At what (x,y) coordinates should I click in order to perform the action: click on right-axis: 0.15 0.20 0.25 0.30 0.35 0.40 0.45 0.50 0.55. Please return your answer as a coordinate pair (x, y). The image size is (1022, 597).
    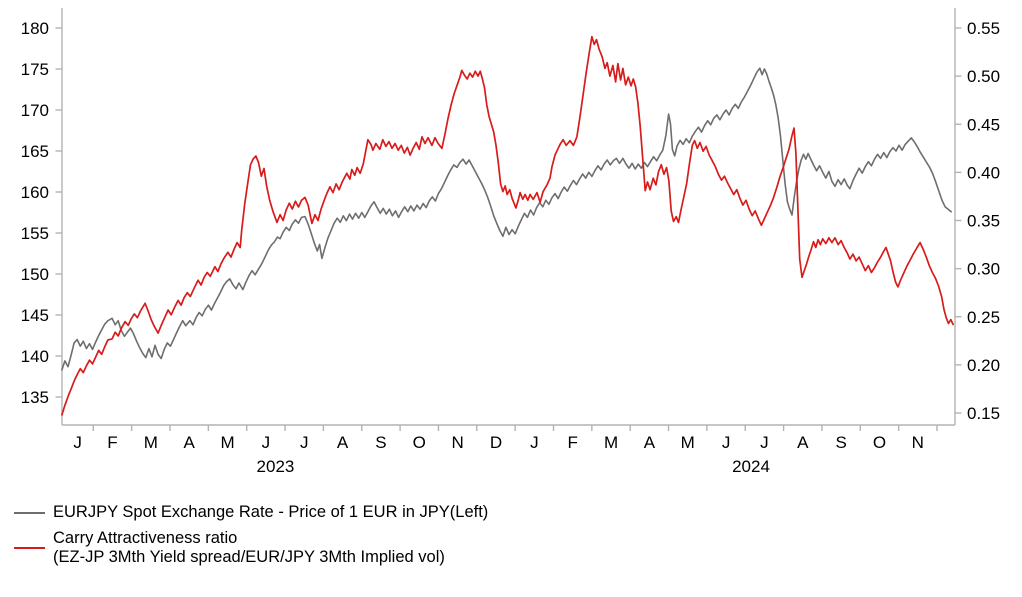
    Looking at the image, I should click on (977, 221).